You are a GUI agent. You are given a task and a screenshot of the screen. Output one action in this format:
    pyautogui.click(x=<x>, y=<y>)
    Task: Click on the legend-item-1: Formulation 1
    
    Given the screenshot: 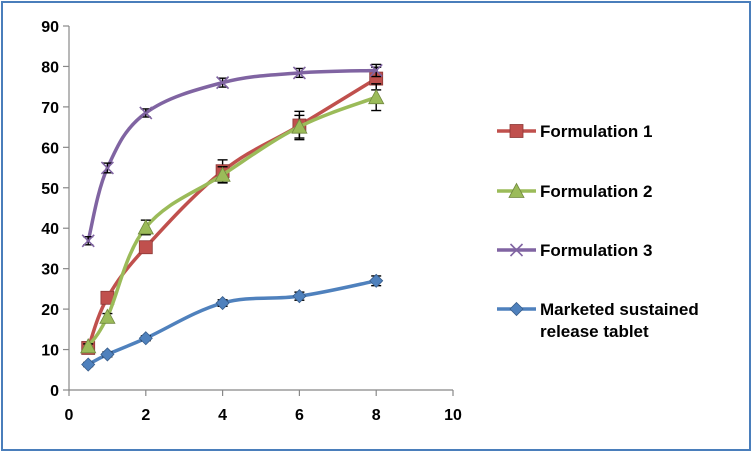 What is the action you would take?
    pyautogui.click(x=574, y=131)
    